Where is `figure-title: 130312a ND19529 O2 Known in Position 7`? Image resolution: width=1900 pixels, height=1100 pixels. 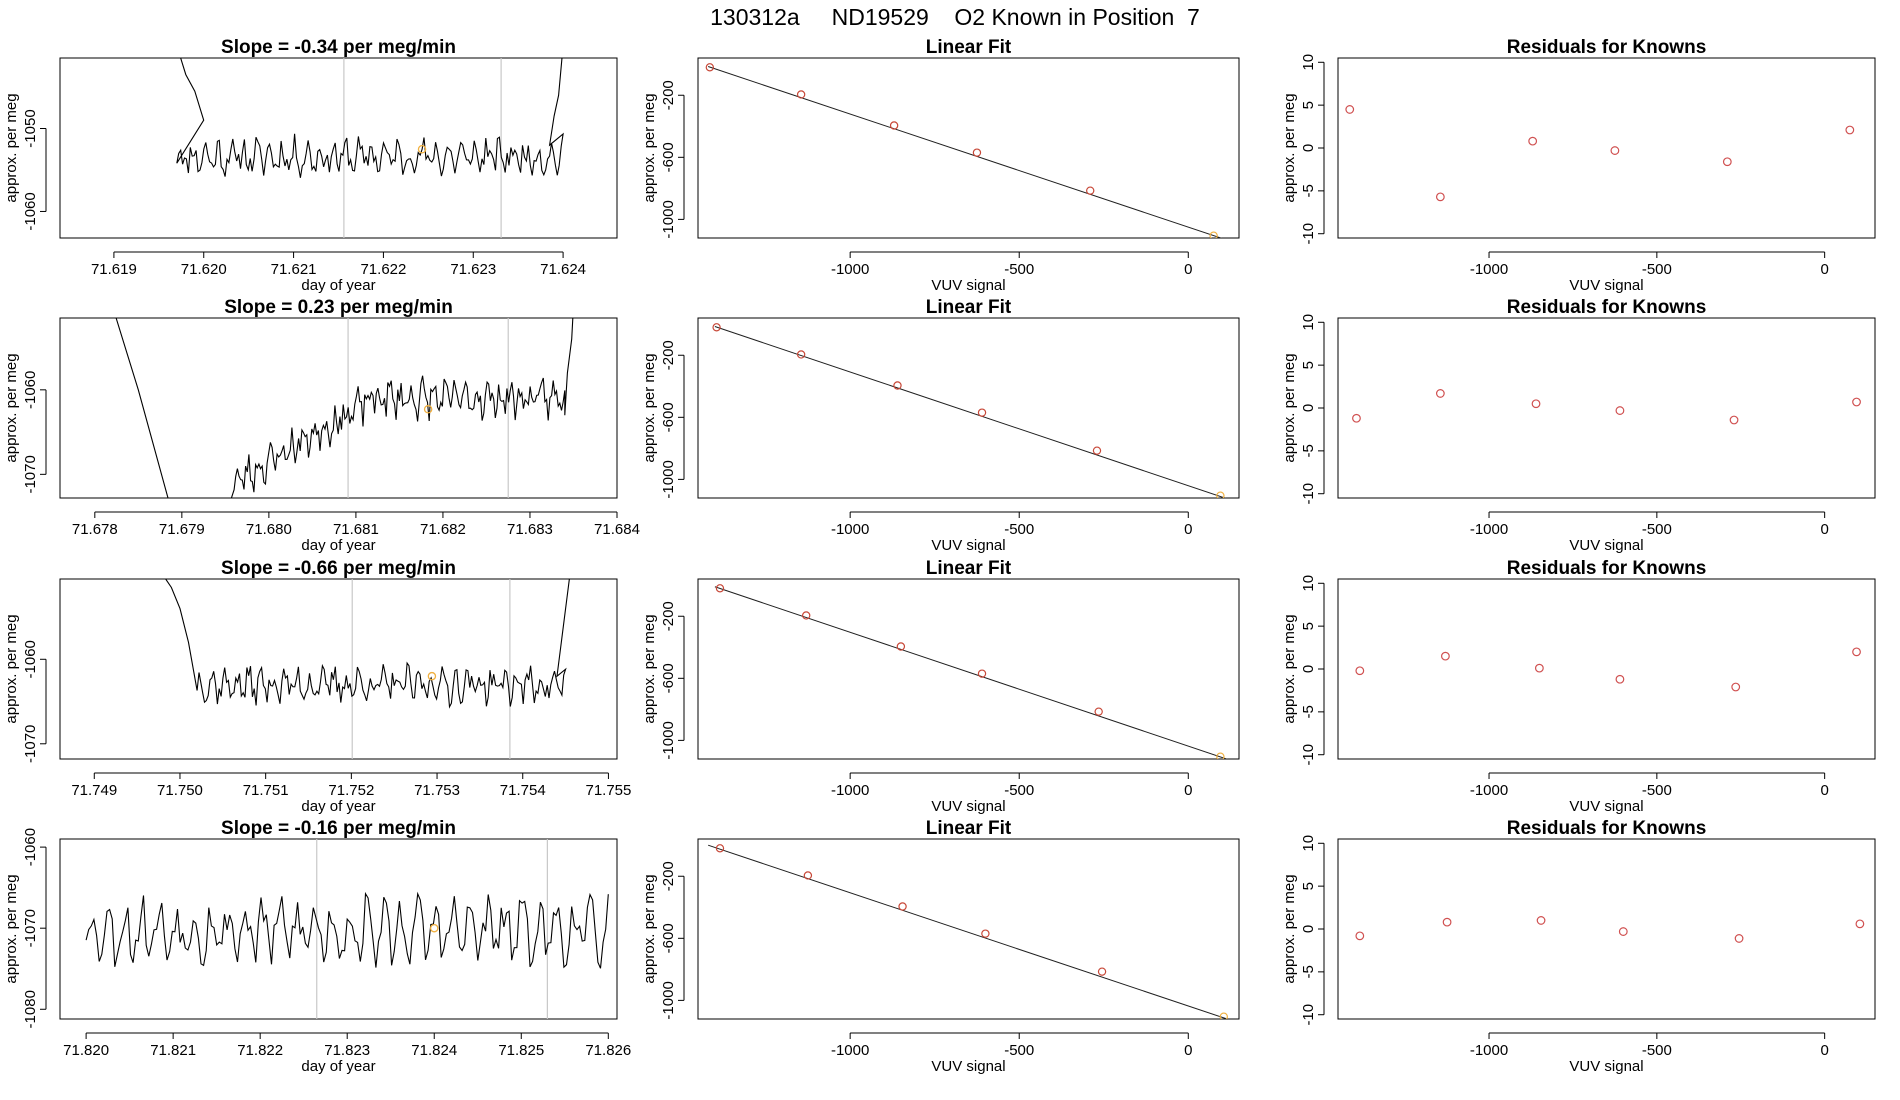
figure-title: 130312a ND19529 O2 Known in Position 7 is located at coordinates (955, 17).